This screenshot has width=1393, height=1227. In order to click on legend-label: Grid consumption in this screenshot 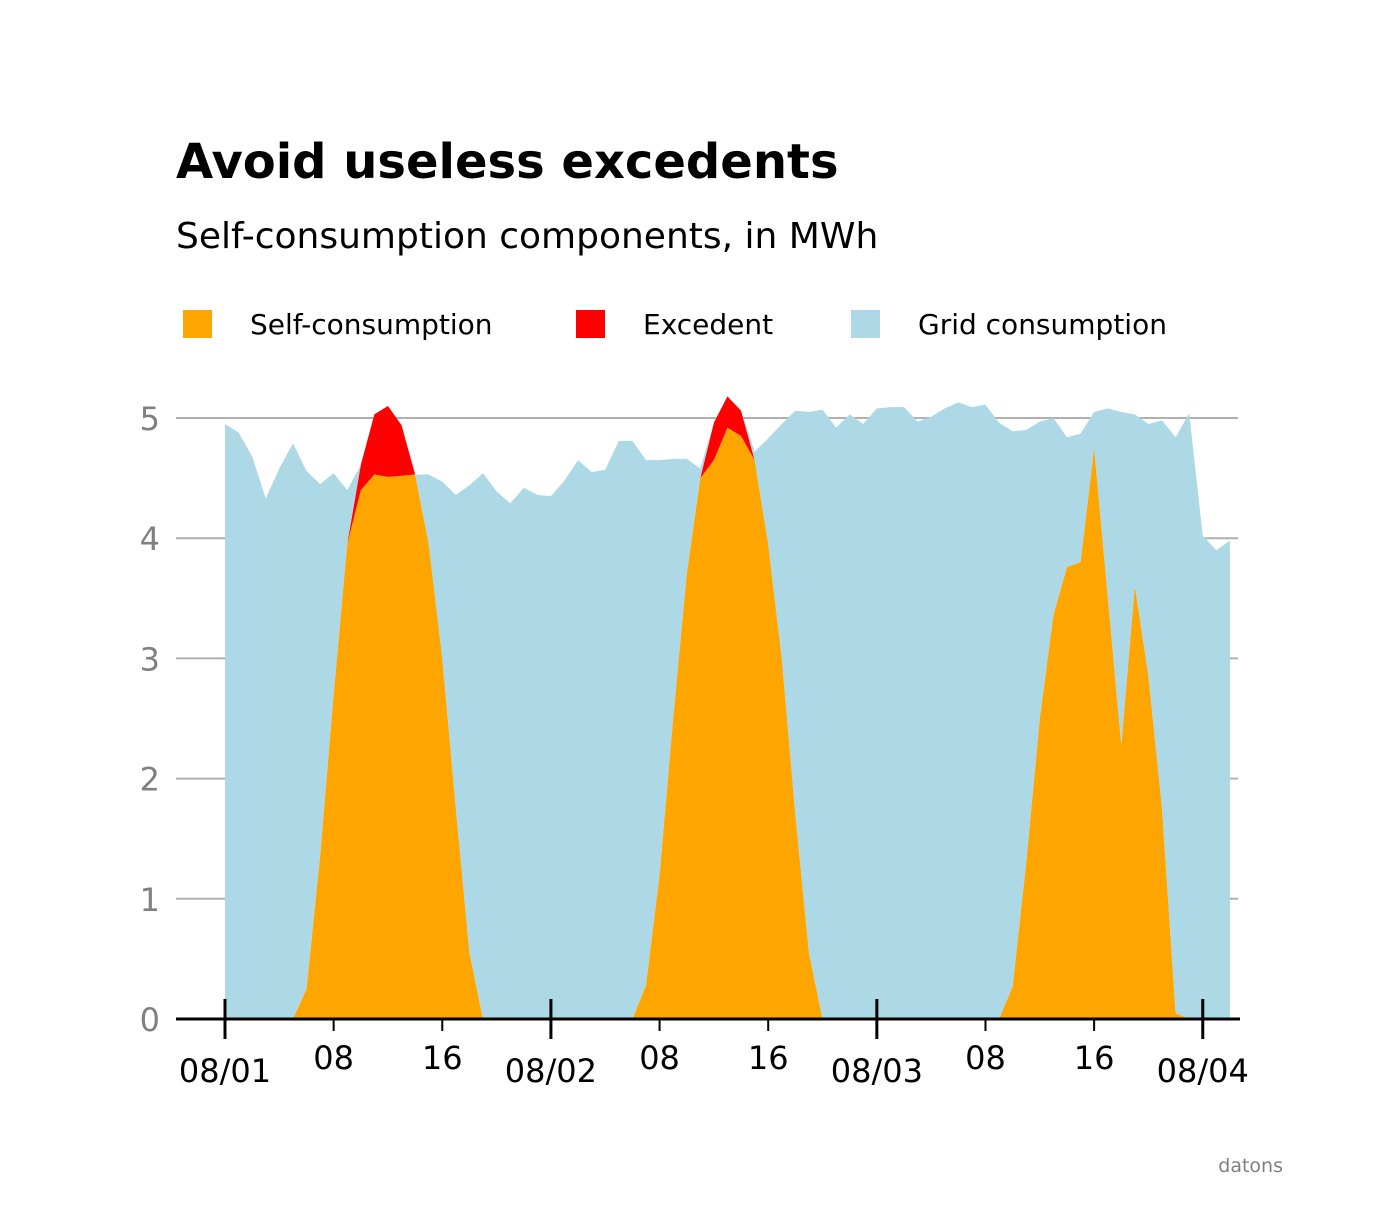, I will do `click(1042, 324)`.